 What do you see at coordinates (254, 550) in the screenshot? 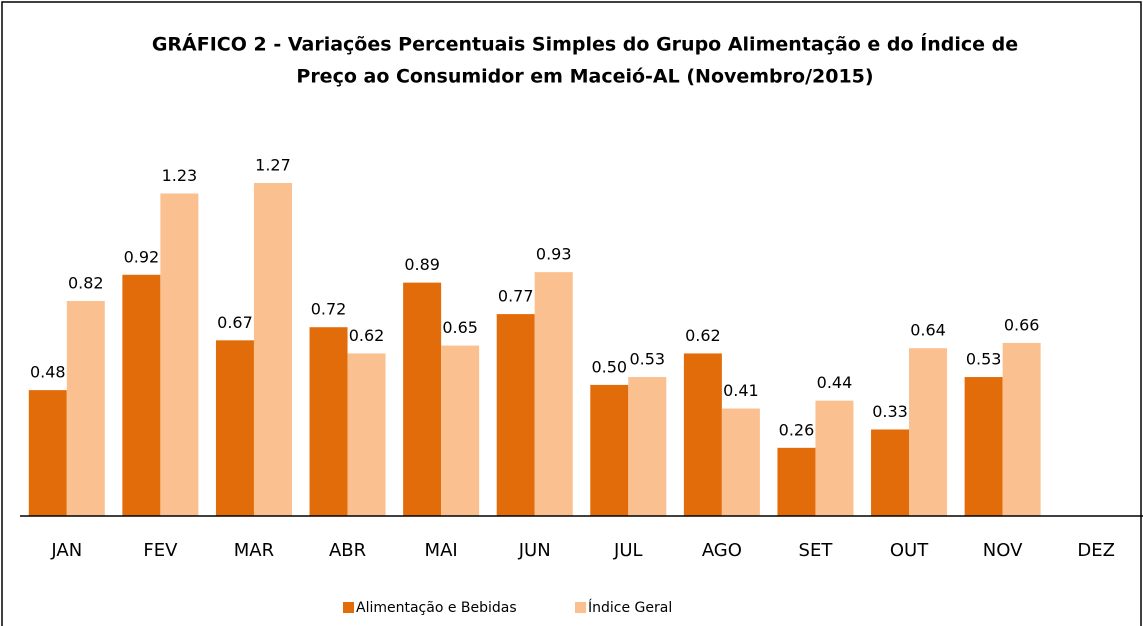
I see `x-tick-label: MAR` at bounding box center [254, 550].